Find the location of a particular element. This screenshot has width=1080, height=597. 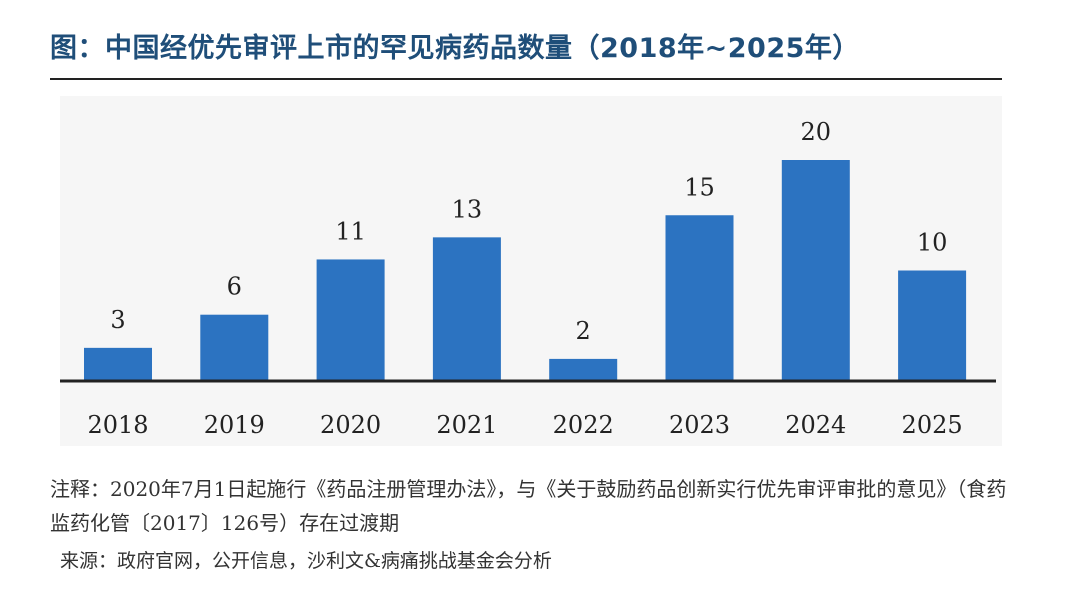

bar-2019 is located at coordinates (234, 347).